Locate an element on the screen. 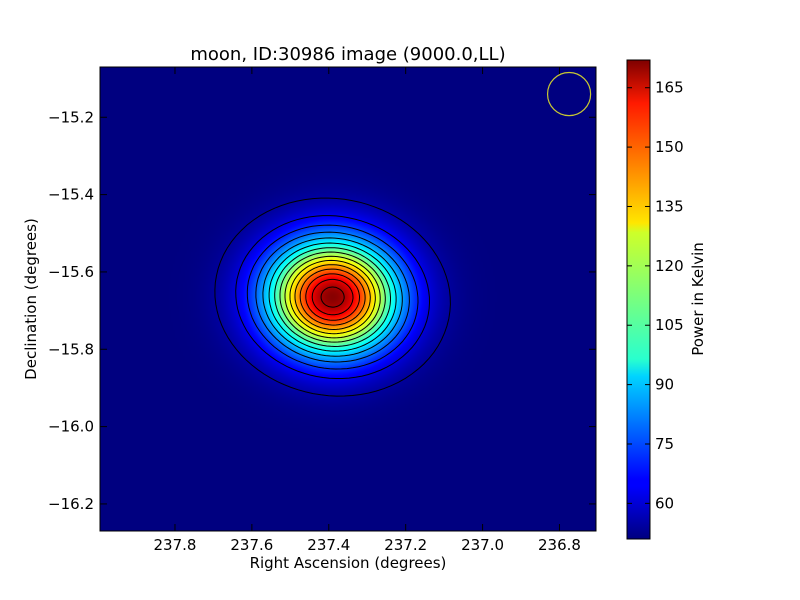  x-tick-label: 236.8 is located at coordinates (559, 545).